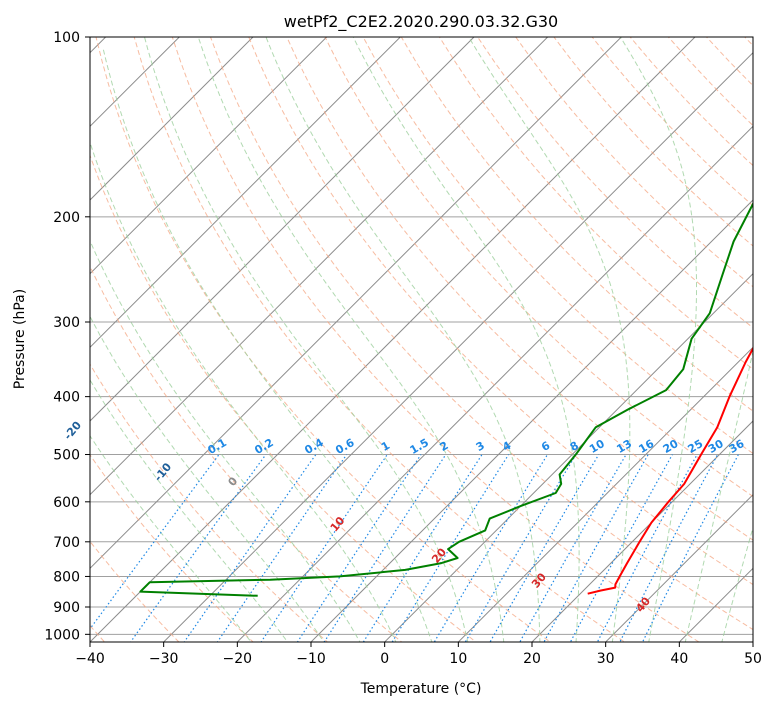 The height and width of the screenshot is (708, 775). Describe the element at coordinates (90, 659) in the screenshot. I see `x-tick-label: −40` at that location.